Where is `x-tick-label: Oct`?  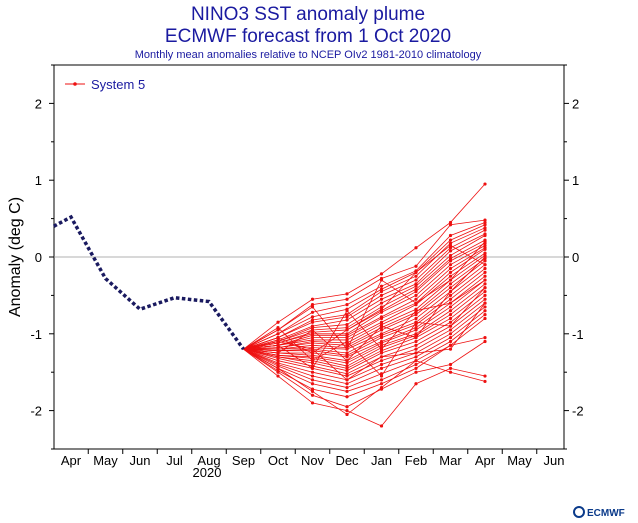
x-tick-label: Oct is located at coordinates (278, 460).